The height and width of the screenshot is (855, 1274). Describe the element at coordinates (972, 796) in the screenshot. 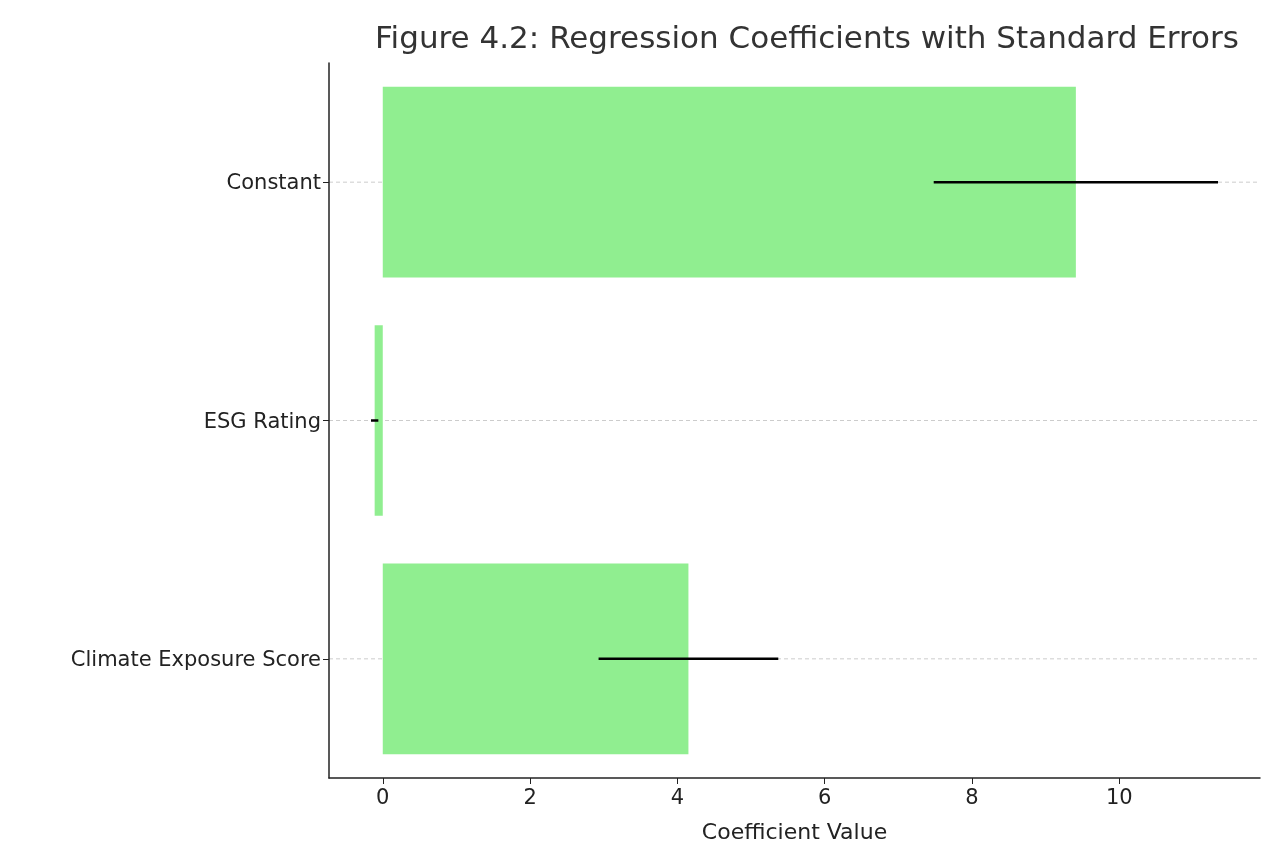

I see `x-tick-label: 8` at that location.